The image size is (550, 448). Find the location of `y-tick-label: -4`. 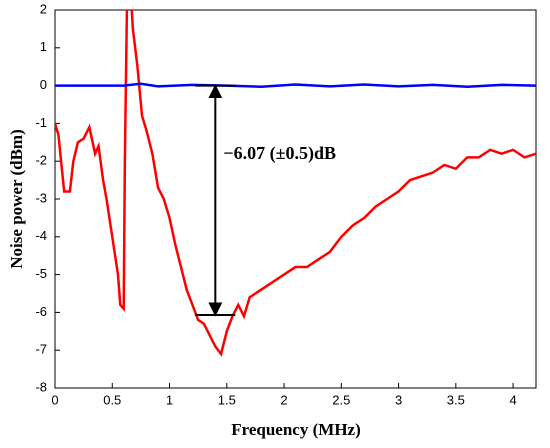

y-tick-label: -4 is located at coordinates (41, 235).